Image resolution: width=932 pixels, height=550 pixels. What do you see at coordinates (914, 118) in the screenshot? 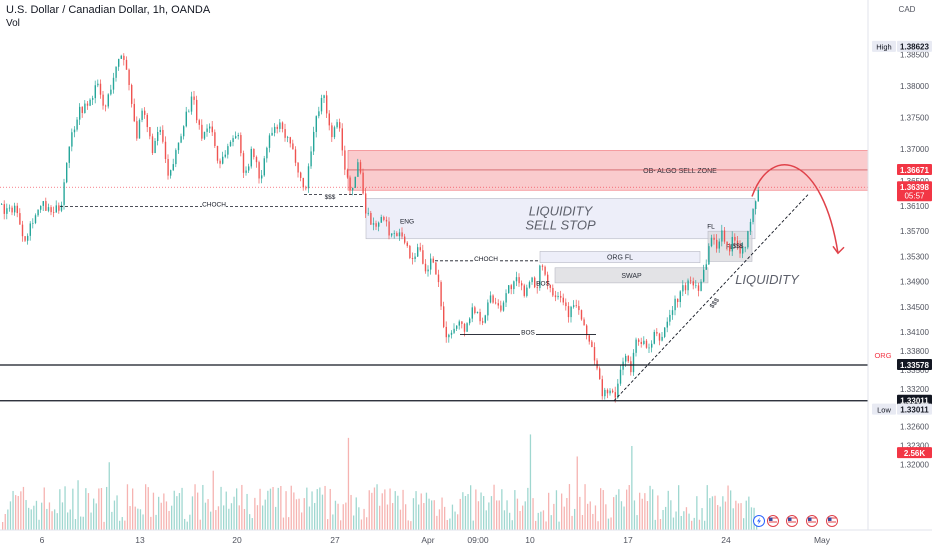
I see `price-tick-label: 1.37500` at bounding box center [914, 118].